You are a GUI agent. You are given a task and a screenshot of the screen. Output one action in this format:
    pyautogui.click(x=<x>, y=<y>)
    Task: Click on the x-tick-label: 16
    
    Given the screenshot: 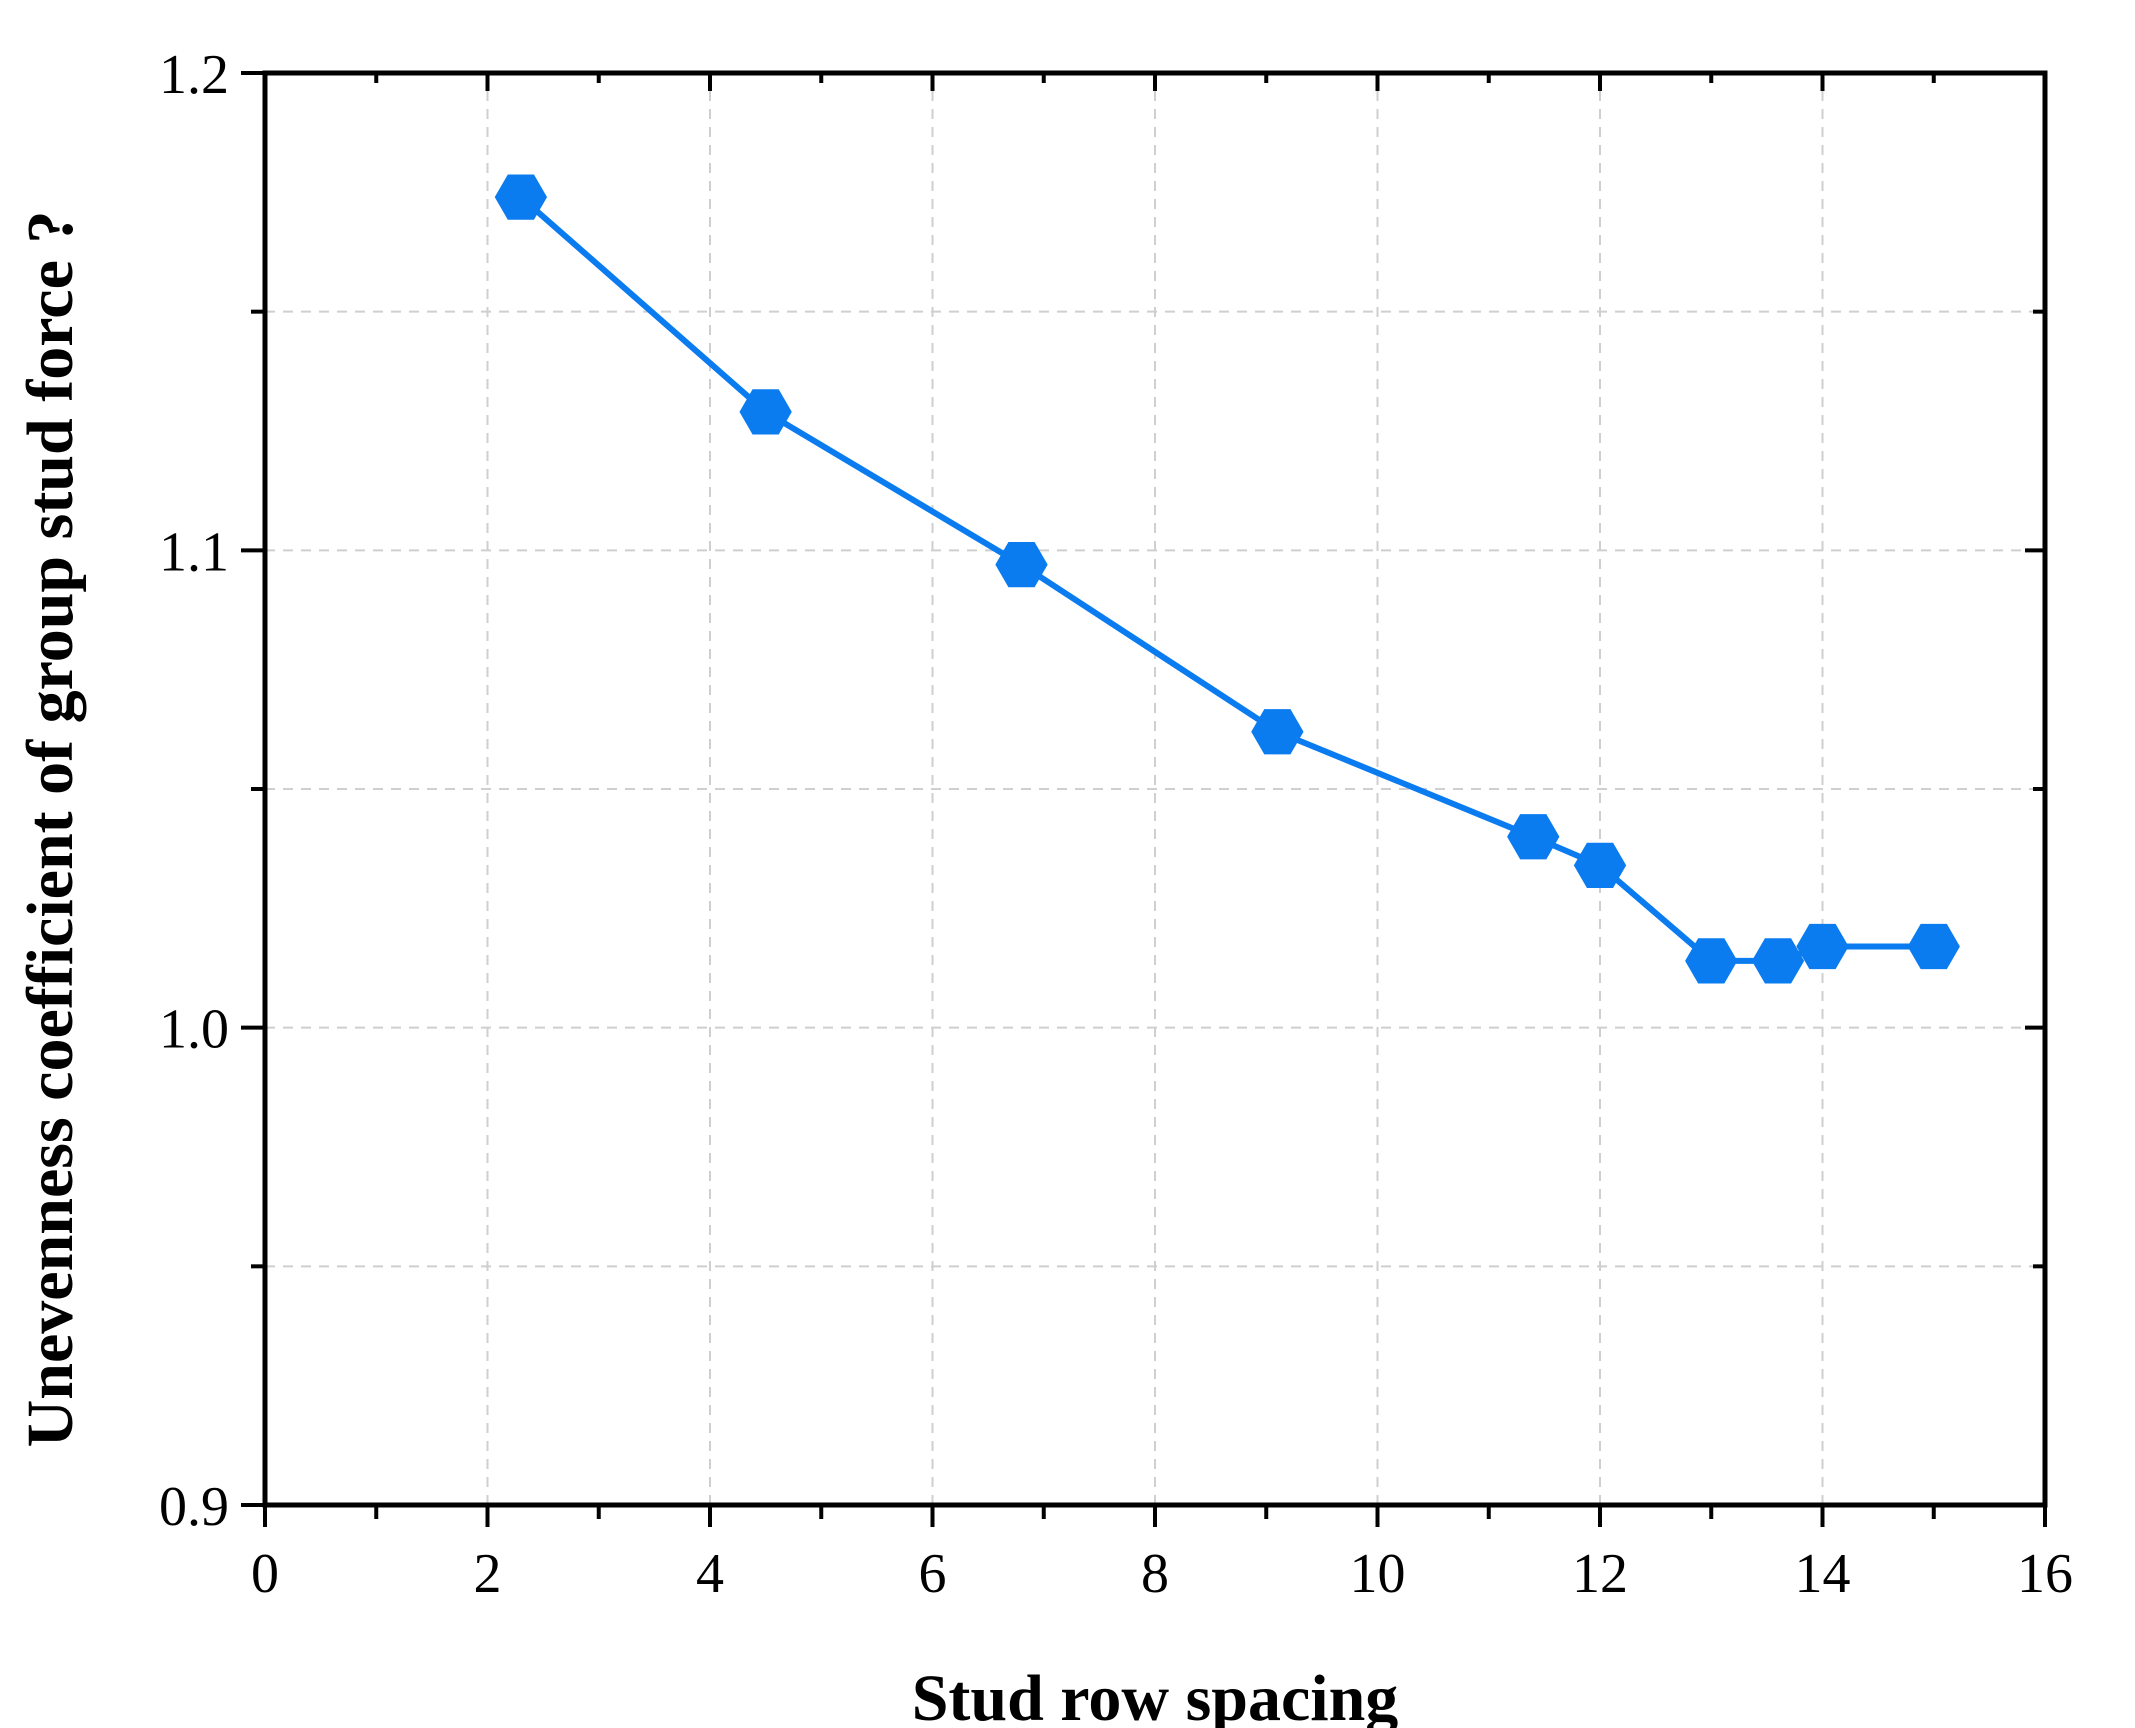 What is the action you would take?
    pyautogui.click(x=2045, y=1574)
    